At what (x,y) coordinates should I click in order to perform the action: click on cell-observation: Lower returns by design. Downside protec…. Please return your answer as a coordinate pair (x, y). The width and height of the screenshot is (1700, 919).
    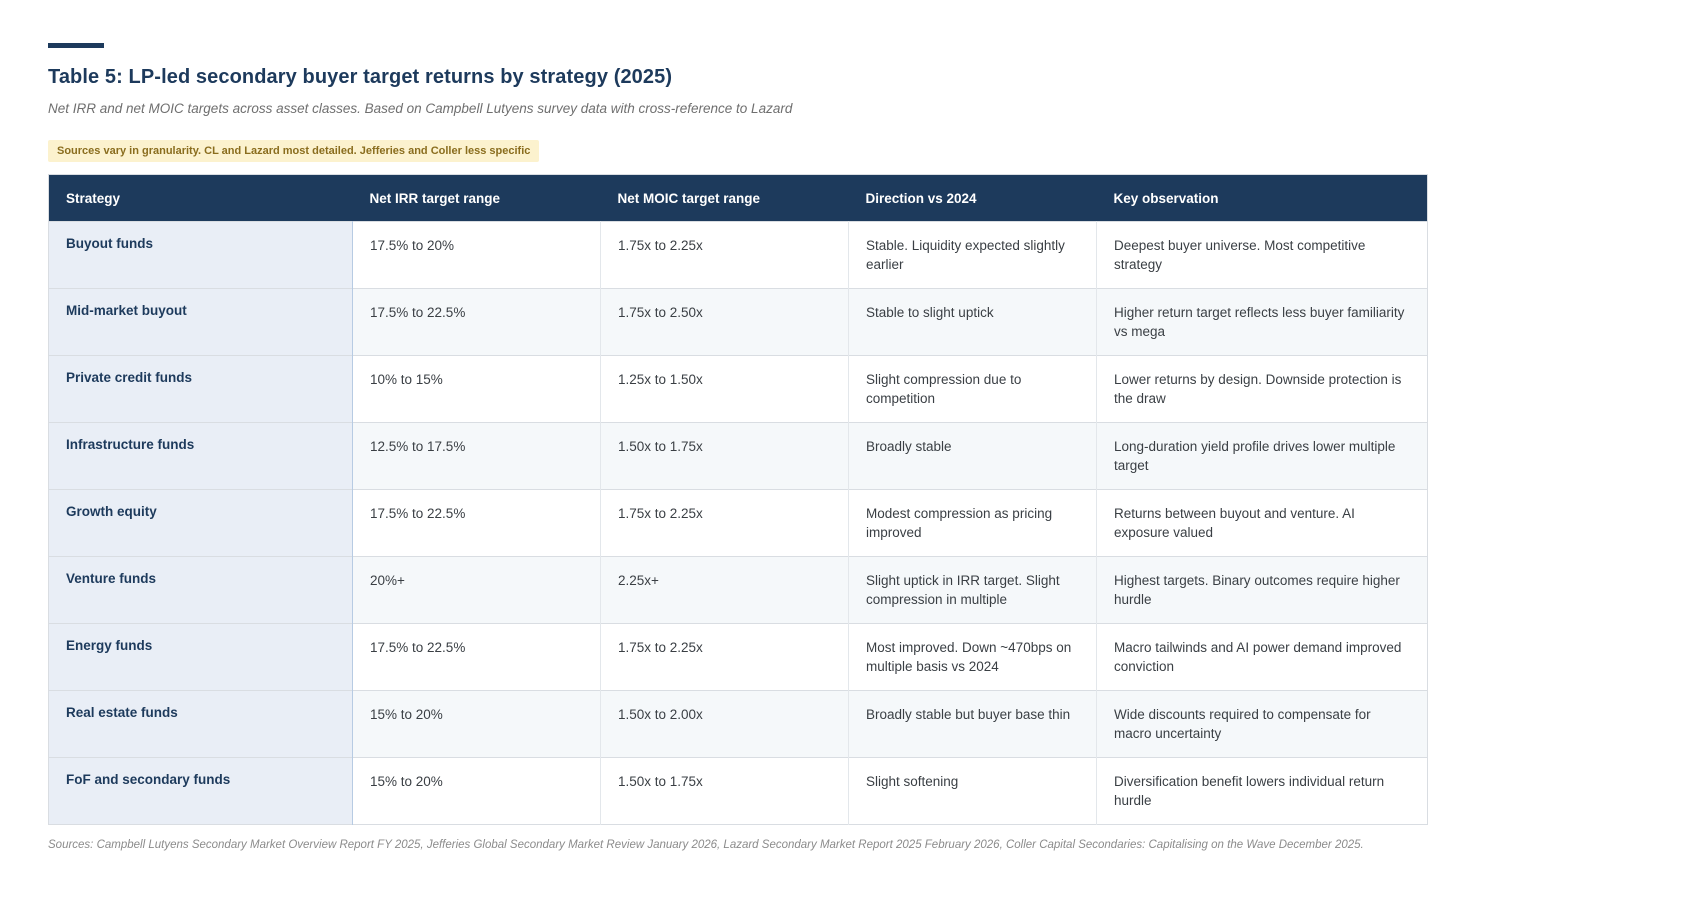
    Looking at the image, I should click on (1262, 389).